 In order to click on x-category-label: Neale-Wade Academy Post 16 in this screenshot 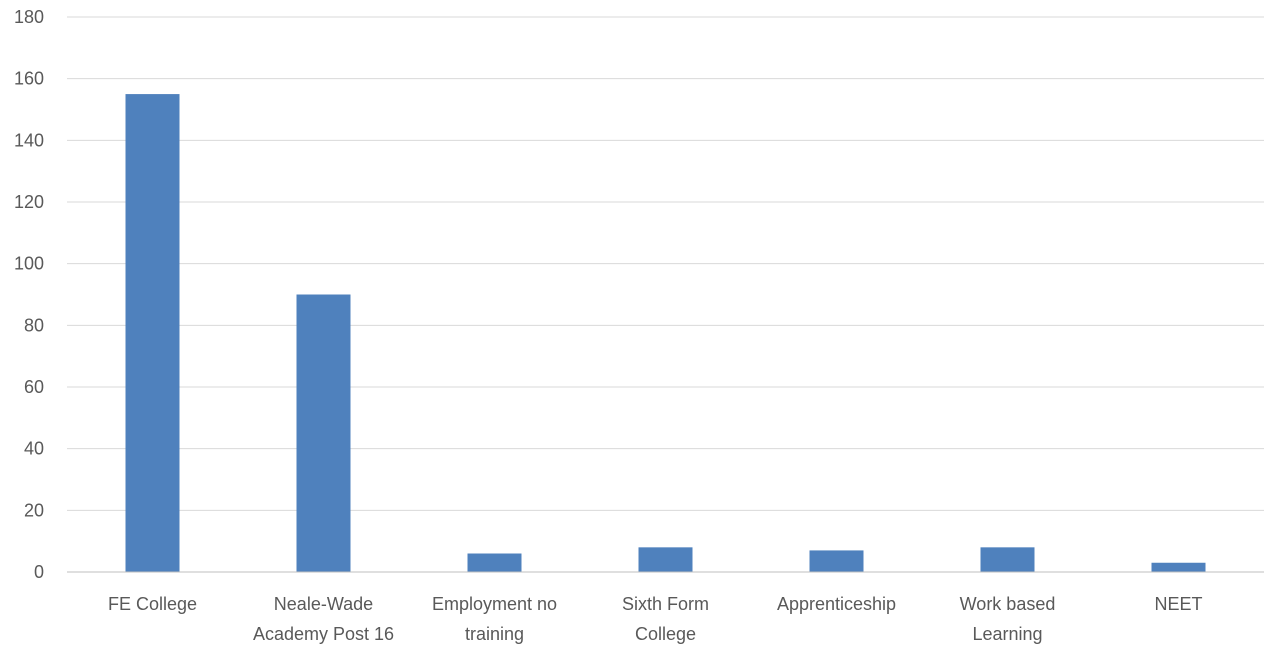, I will do `click(323, 619)`.